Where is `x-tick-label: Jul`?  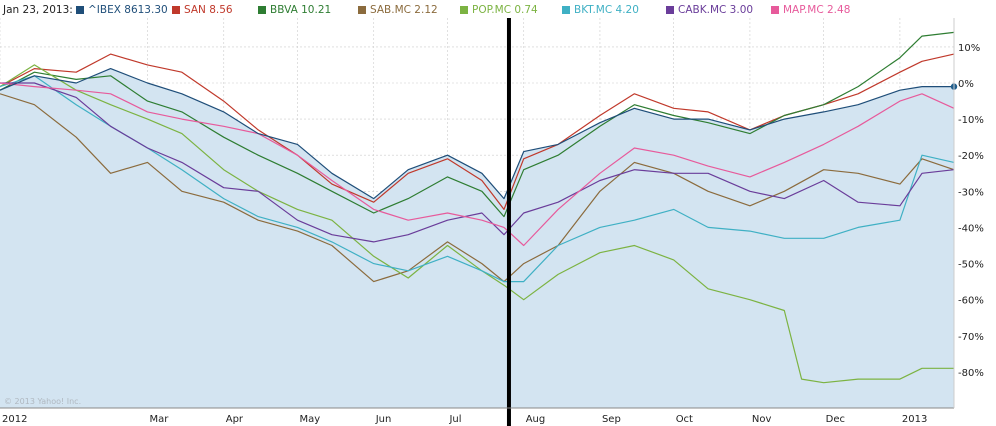 x-tick-label: Jul is located at coordinates (454, 419).